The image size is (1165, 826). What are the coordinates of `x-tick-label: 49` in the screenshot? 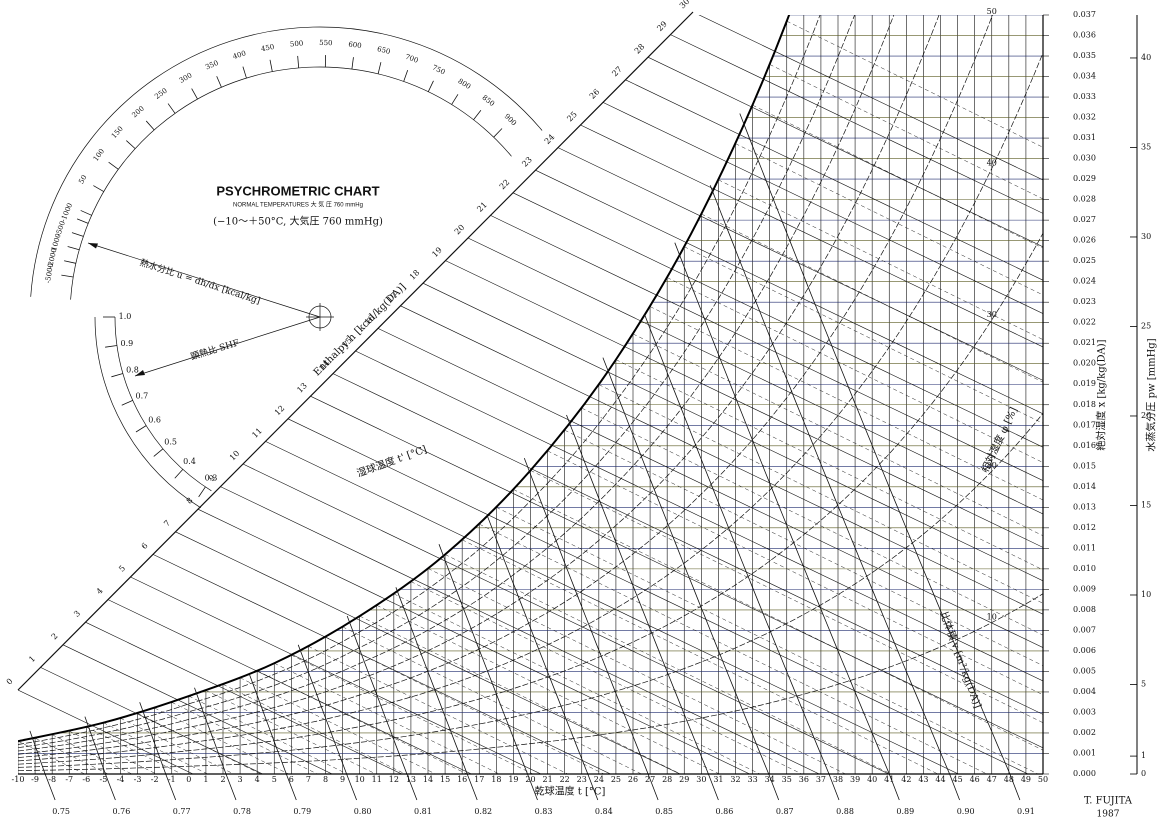 It's located at (1026, 779).